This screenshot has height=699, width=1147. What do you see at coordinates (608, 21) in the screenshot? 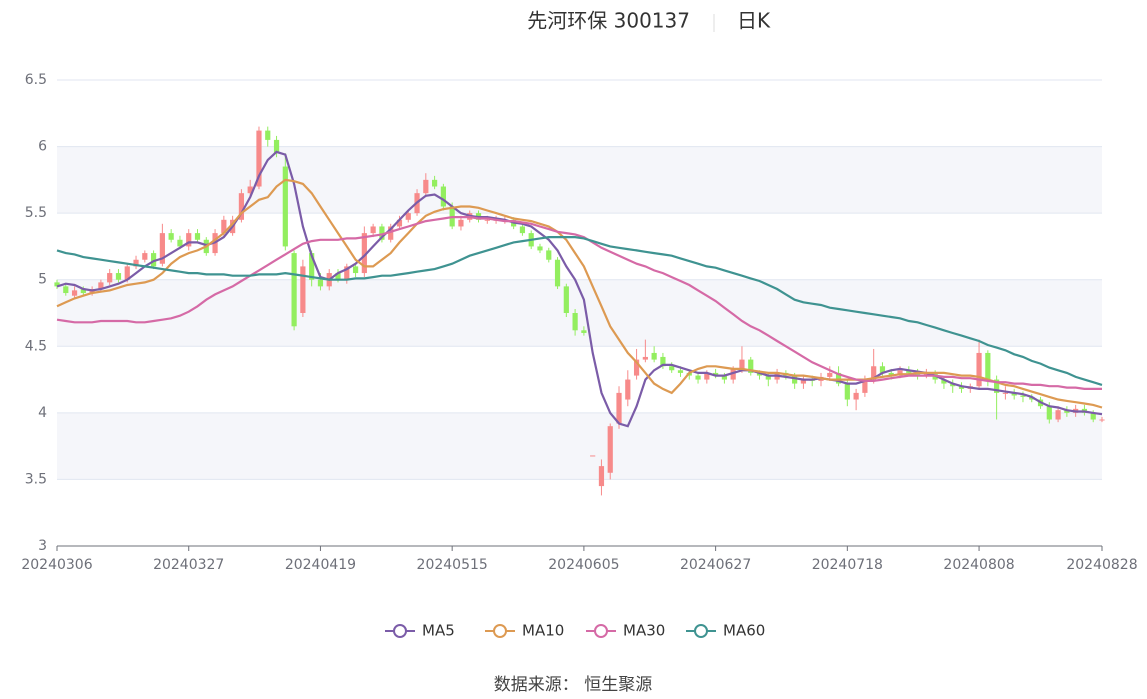
I see `chart-title: 先河环保 300137` at bounding box center [608, 21].